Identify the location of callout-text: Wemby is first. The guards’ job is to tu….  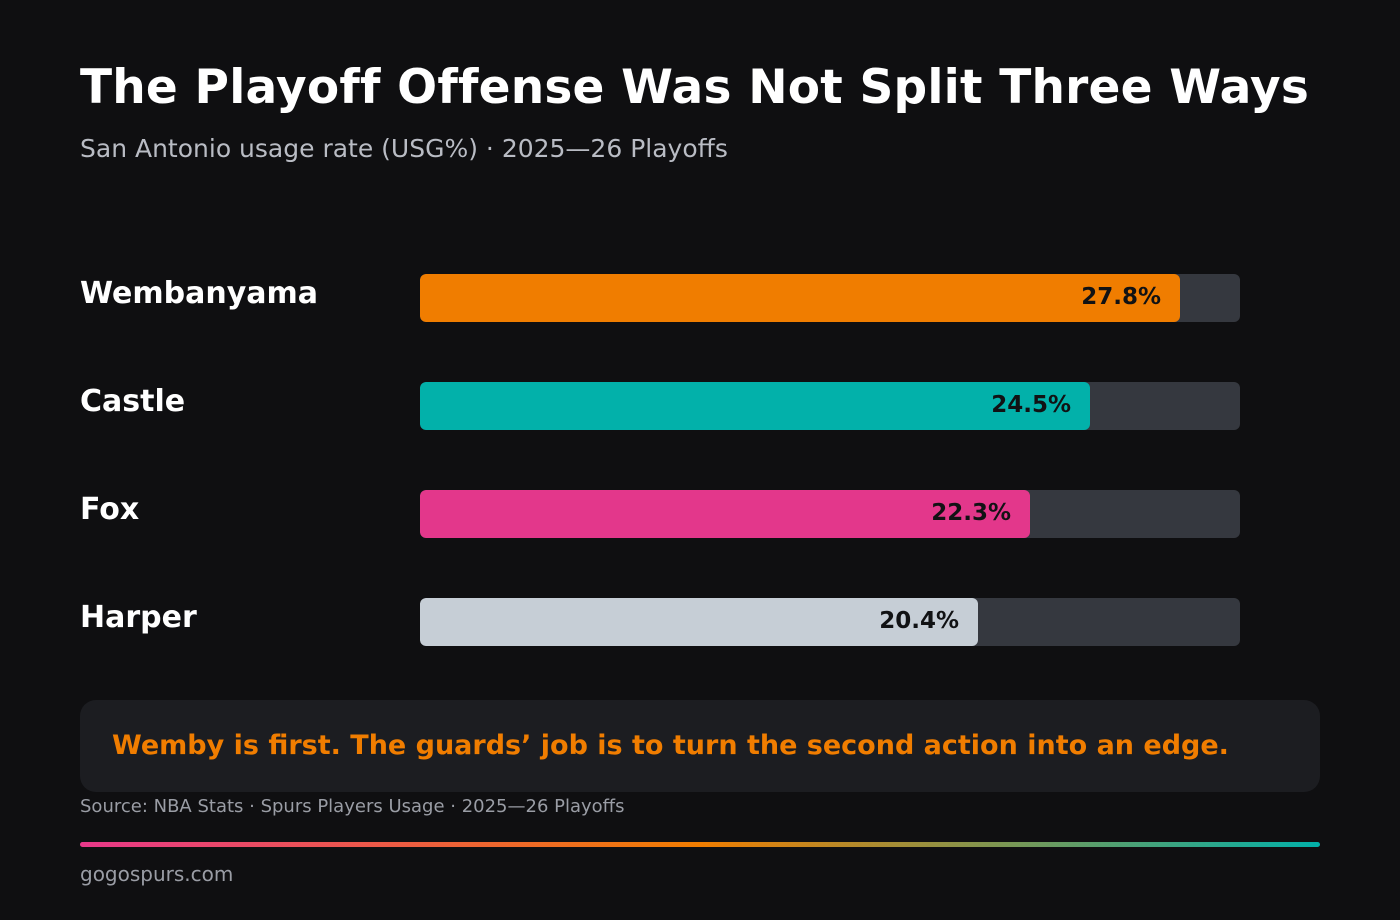
(670, 745).